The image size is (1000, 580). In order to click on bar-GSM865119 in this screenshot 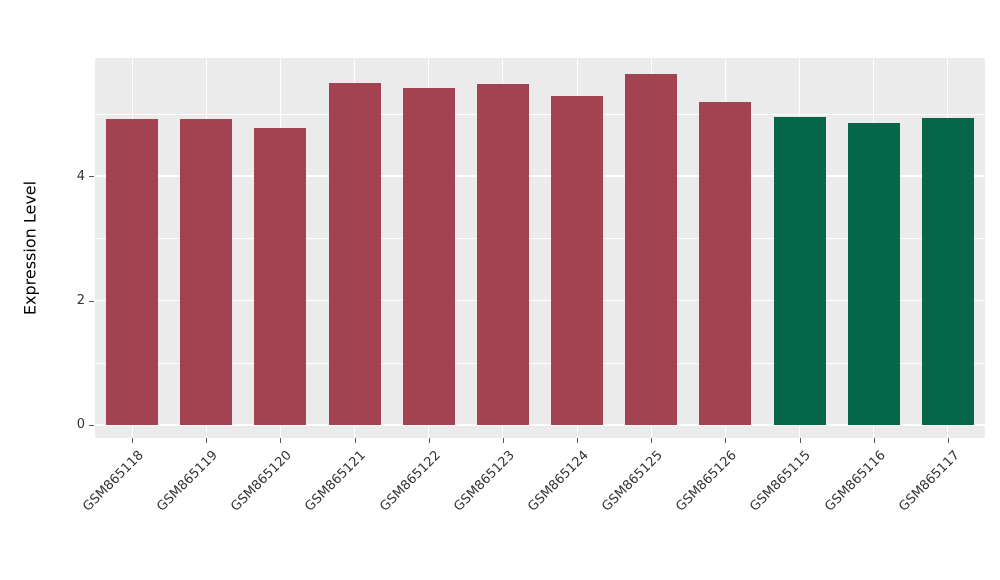, I will do `click(206, 271)`.